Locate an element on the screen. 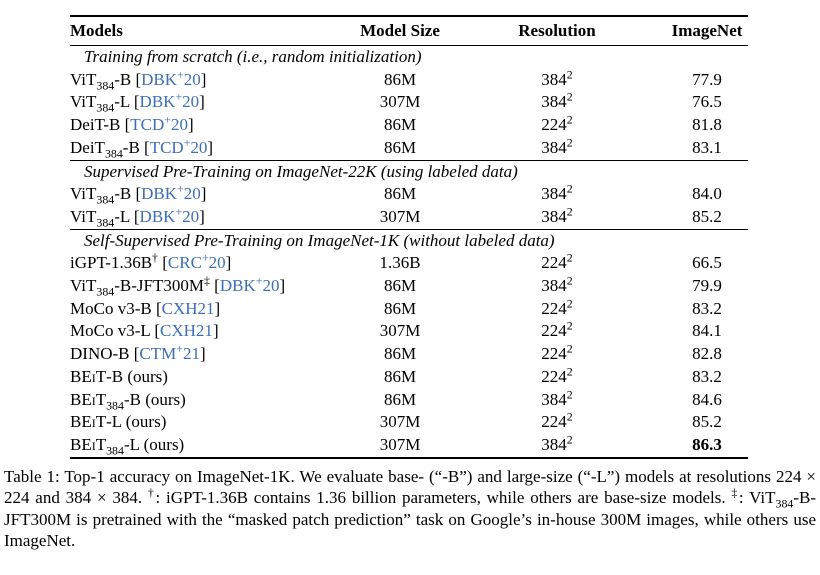 This screenshot has width=820, height=575. model-cell: BEiT384-L (ours) is located at coordinates (127, 446).